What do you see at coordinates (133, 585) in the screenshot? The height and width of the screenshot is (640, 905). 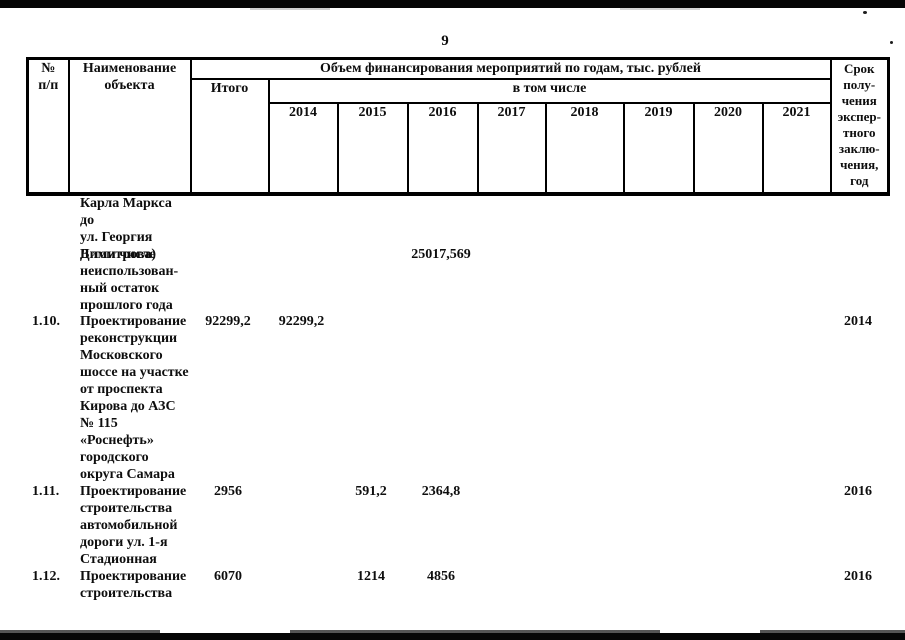 I see `cell-object-name: Проектирование строительства` at bounding box center [133, 585].